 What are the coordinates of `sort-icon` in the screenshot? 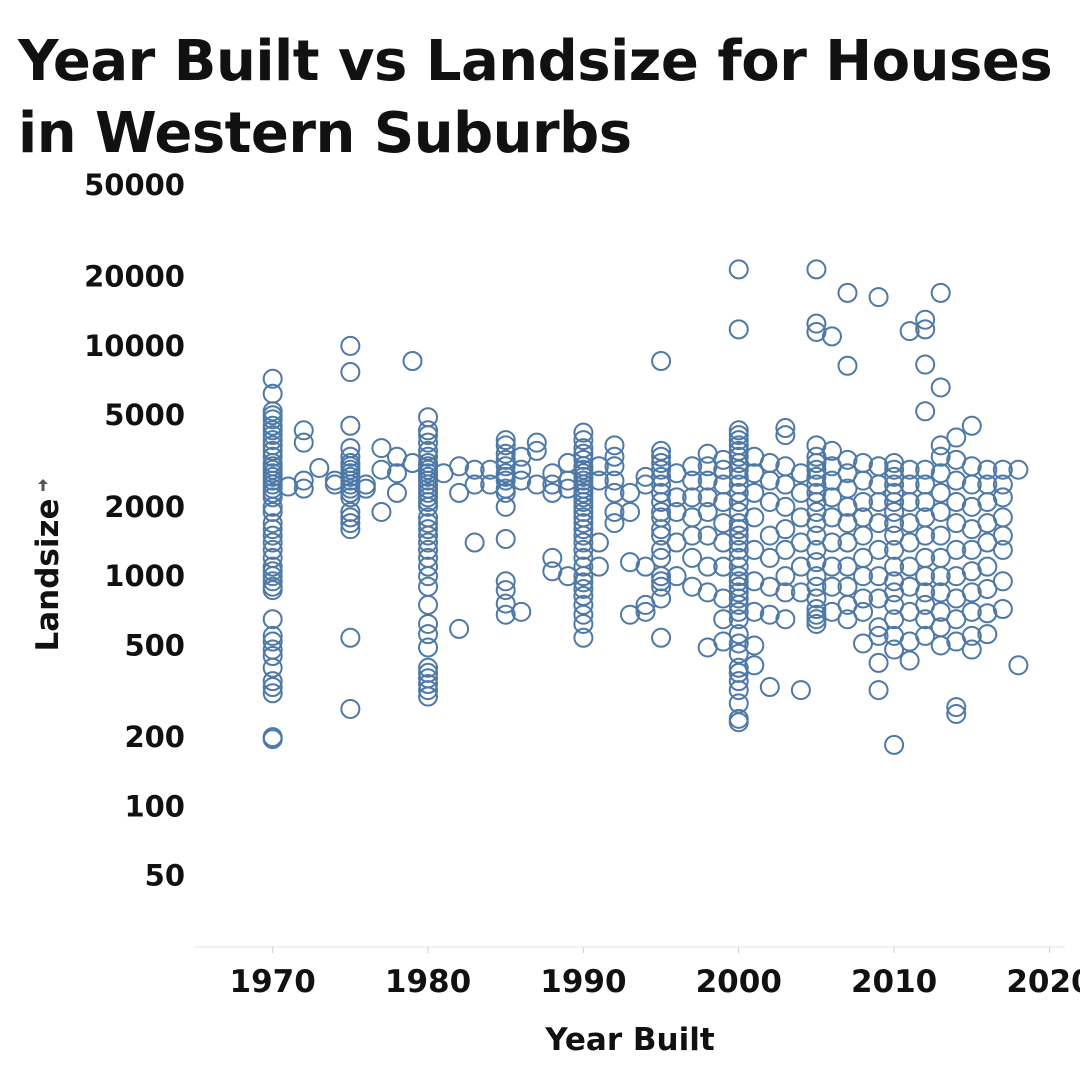 It's located at (43, 485).